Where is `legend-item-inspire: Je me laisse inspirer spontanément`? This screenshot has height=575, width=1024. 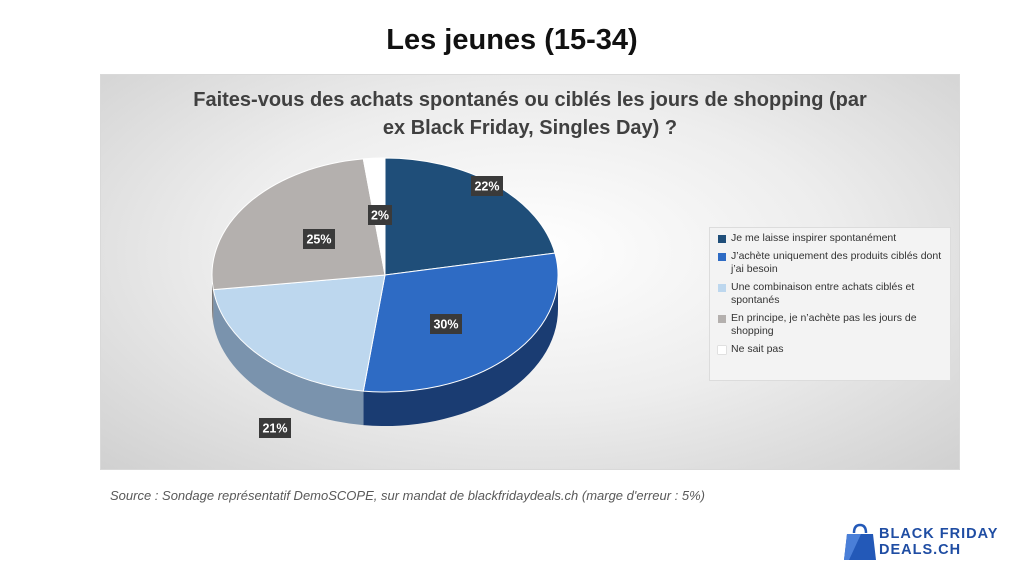
legend-item-inspire: Je me laisse inspirer spontanément is located at coordinates (831, 238).